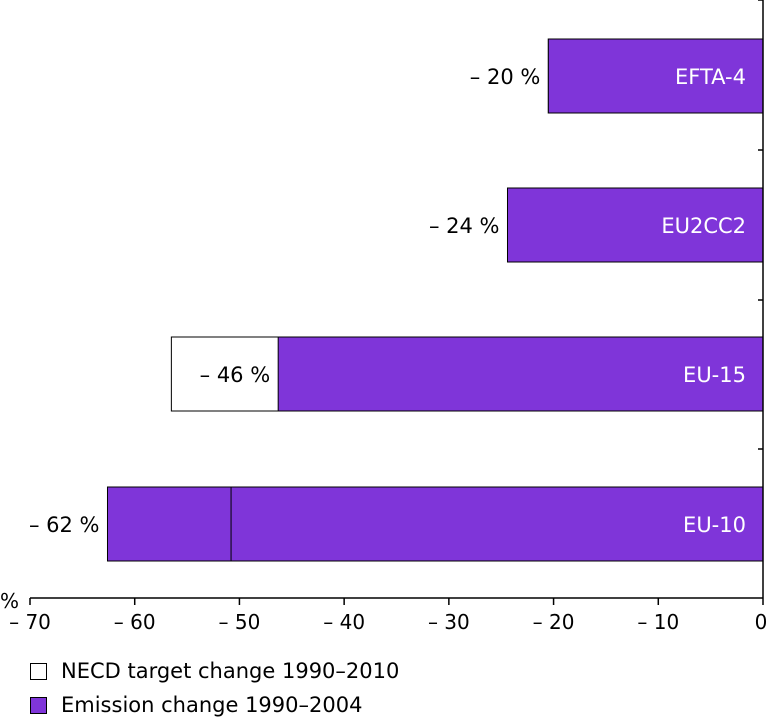  I want to click on x-tick-label: 0, so click(761, 622).